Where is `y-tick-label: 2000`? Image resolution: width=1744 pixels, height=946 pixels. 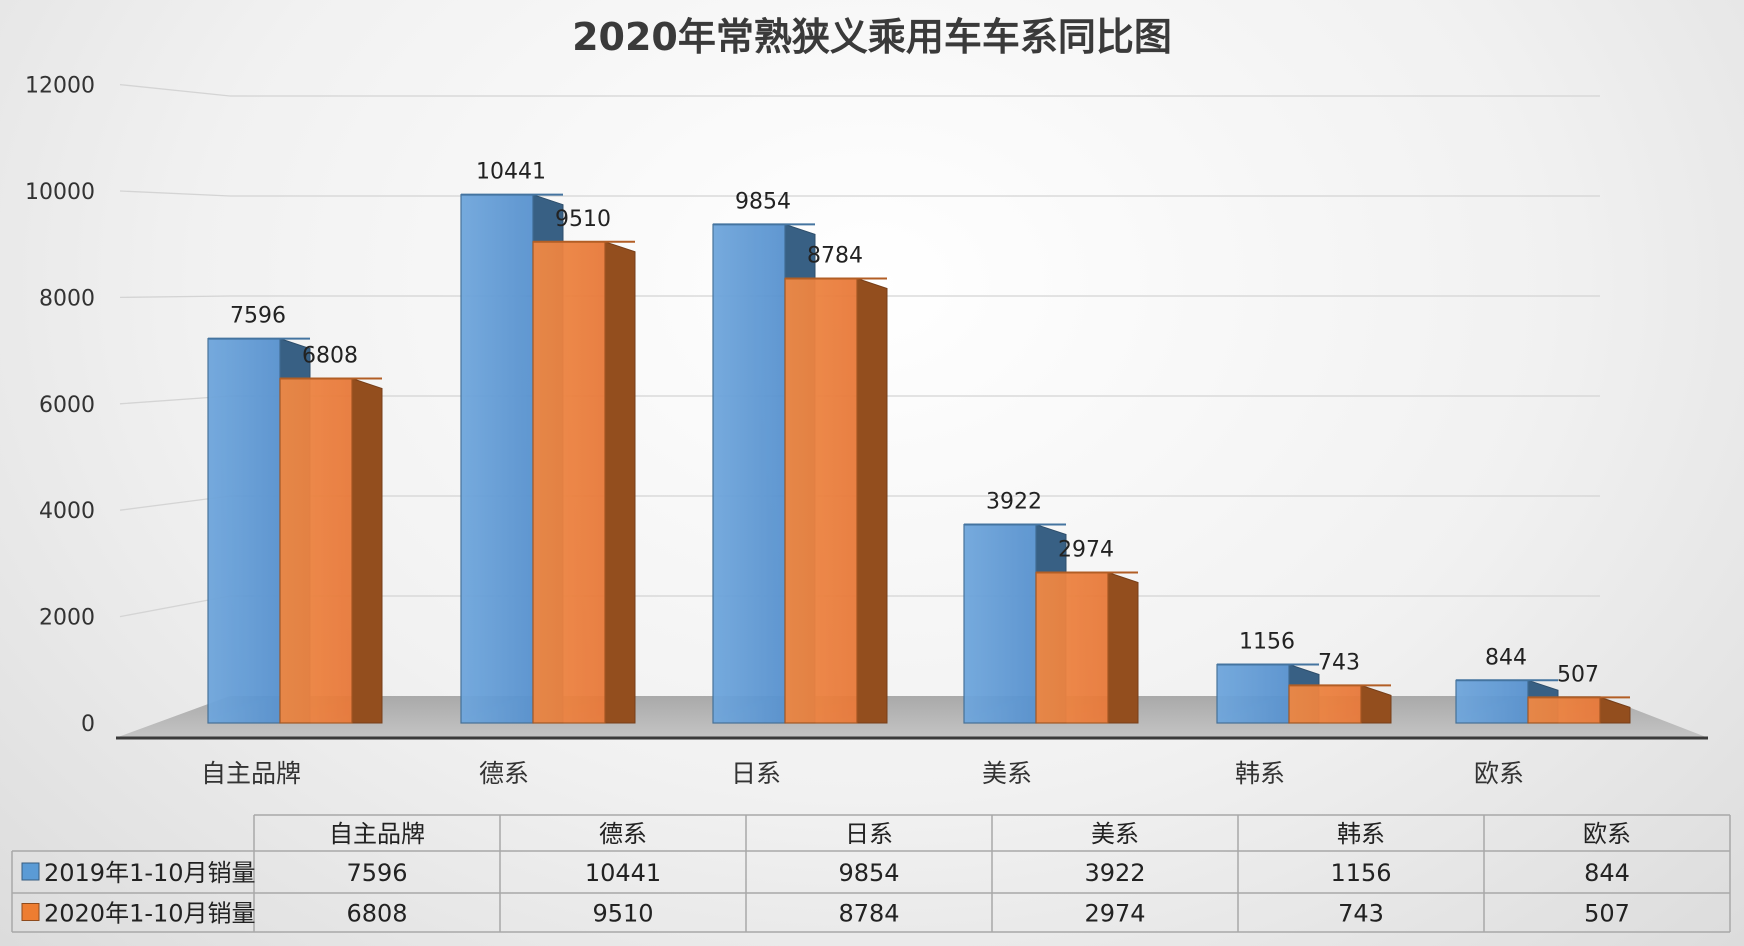 y-tick-label: 2000 is located at coordinates (67, 618).